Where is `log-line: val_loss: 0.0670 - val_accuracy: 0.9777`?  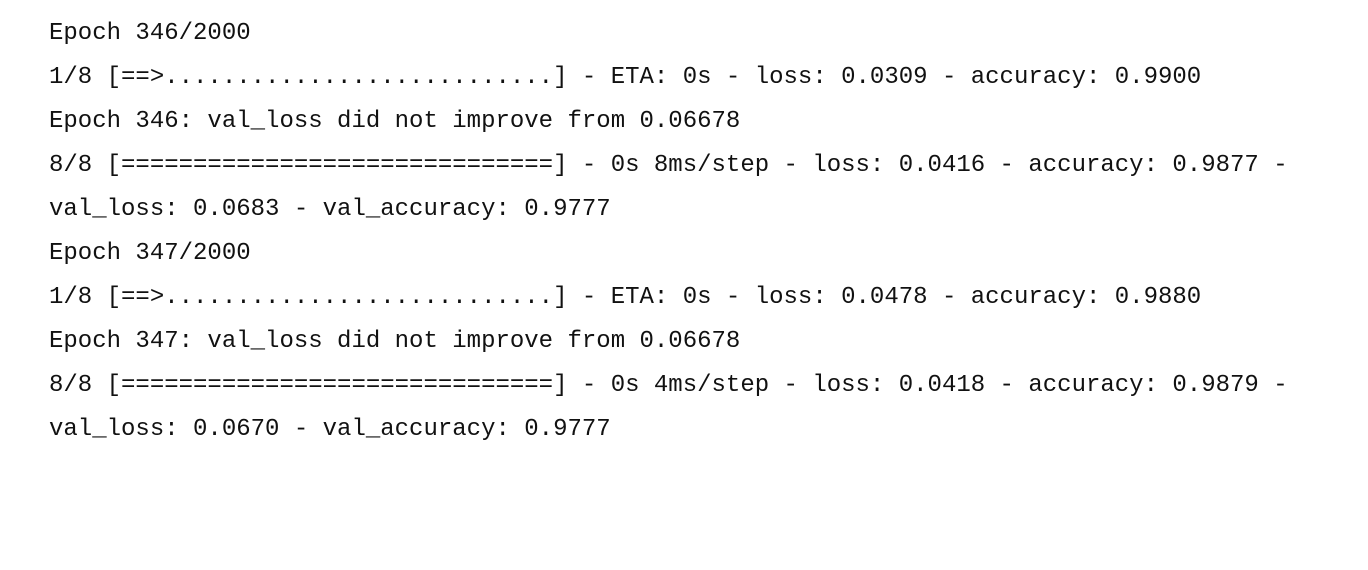 log-line: val_loss: 0.0670 - val_accuracy: 0.9777 is located at coordinates (330, 429).